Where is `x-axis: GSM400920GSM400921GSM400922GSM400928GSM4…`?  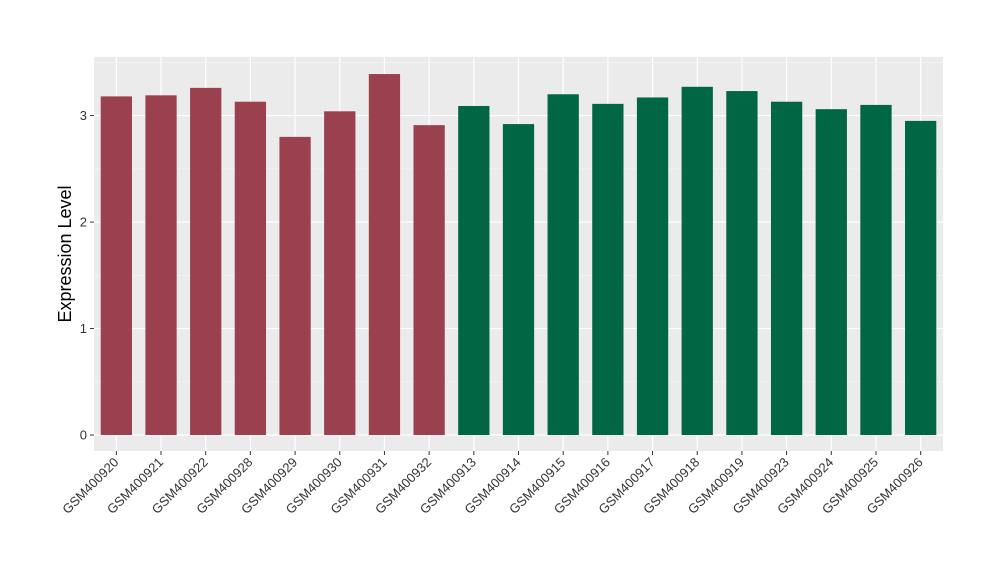 x-axis: GSM400920GSM400921GSM400922GSM400928GSM4… is located at coordinates (492, 484).